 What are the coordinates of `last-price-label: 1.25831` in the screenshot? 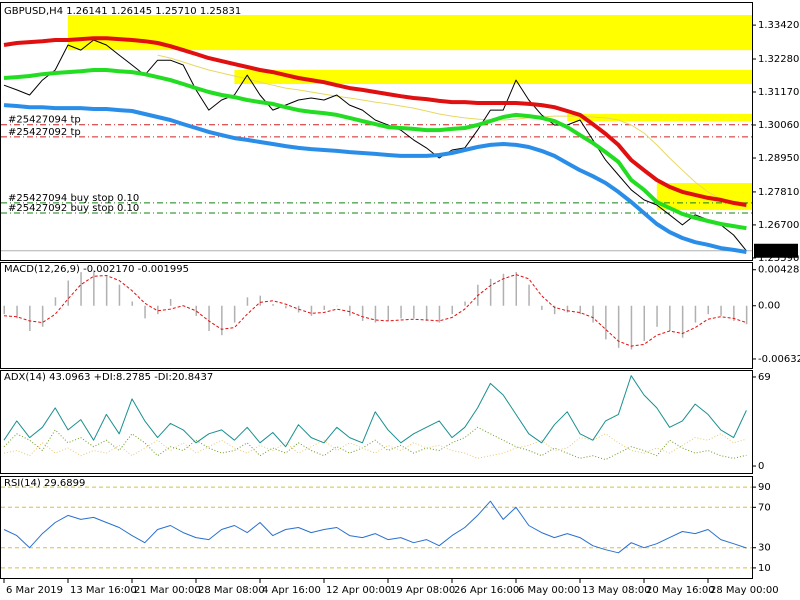 It's located at (777, 251).